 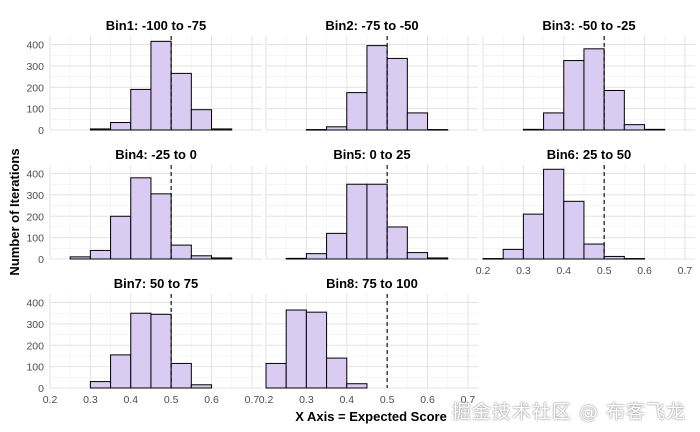 I want to click on panel-title: Bin6: 25 to 50, so click(x=589, y=154).